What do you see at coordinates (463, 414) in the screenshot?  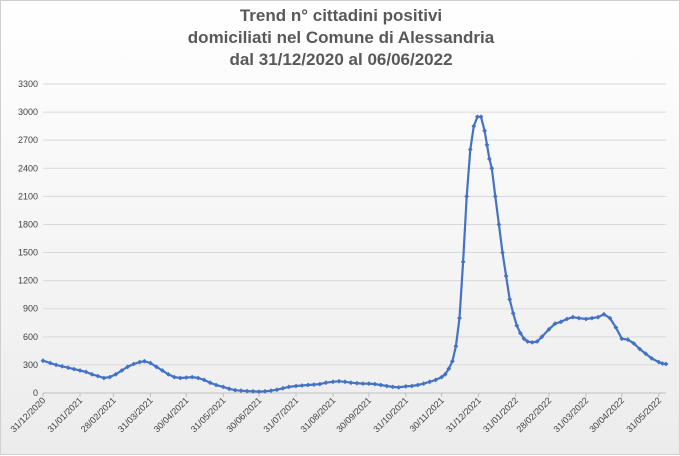 I see `x-tick-label: 31/12/2021` at bounding box center [463, 414].